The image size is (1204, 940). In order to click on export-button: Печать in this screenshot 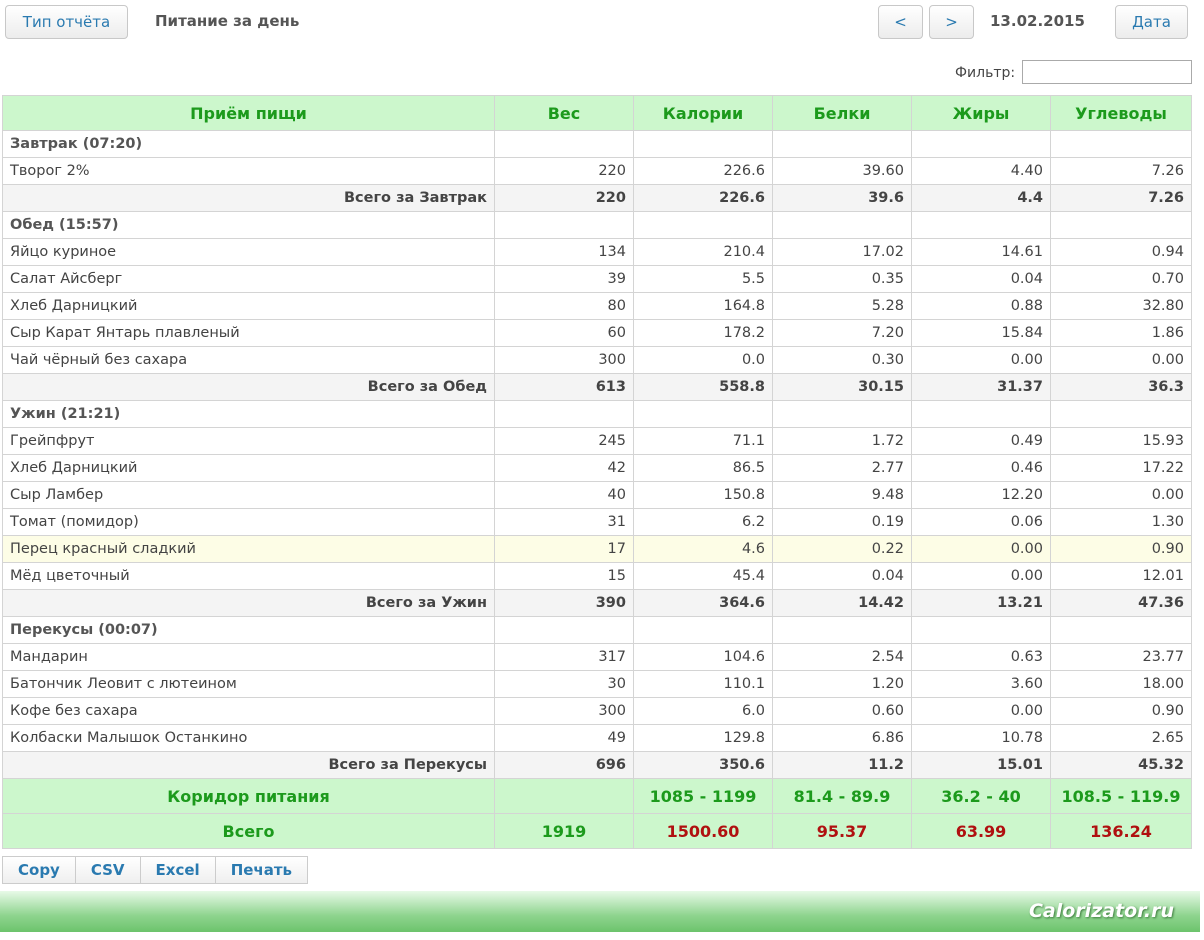, I will do `click(261, 870)`.